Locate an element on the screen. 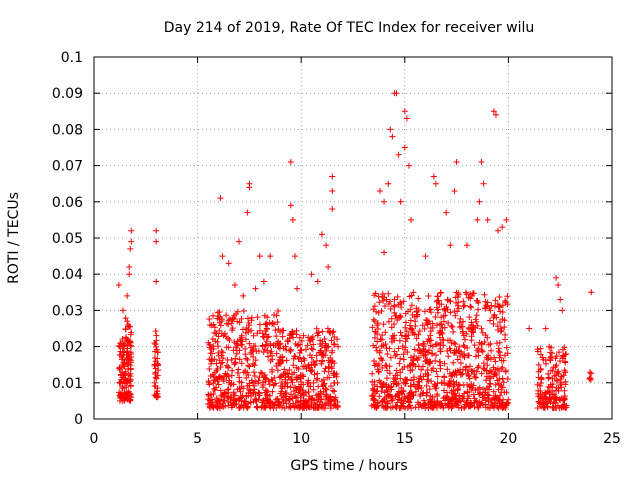  y-axis-label: ROTI / TECUs is located at coordinates (14, 238).